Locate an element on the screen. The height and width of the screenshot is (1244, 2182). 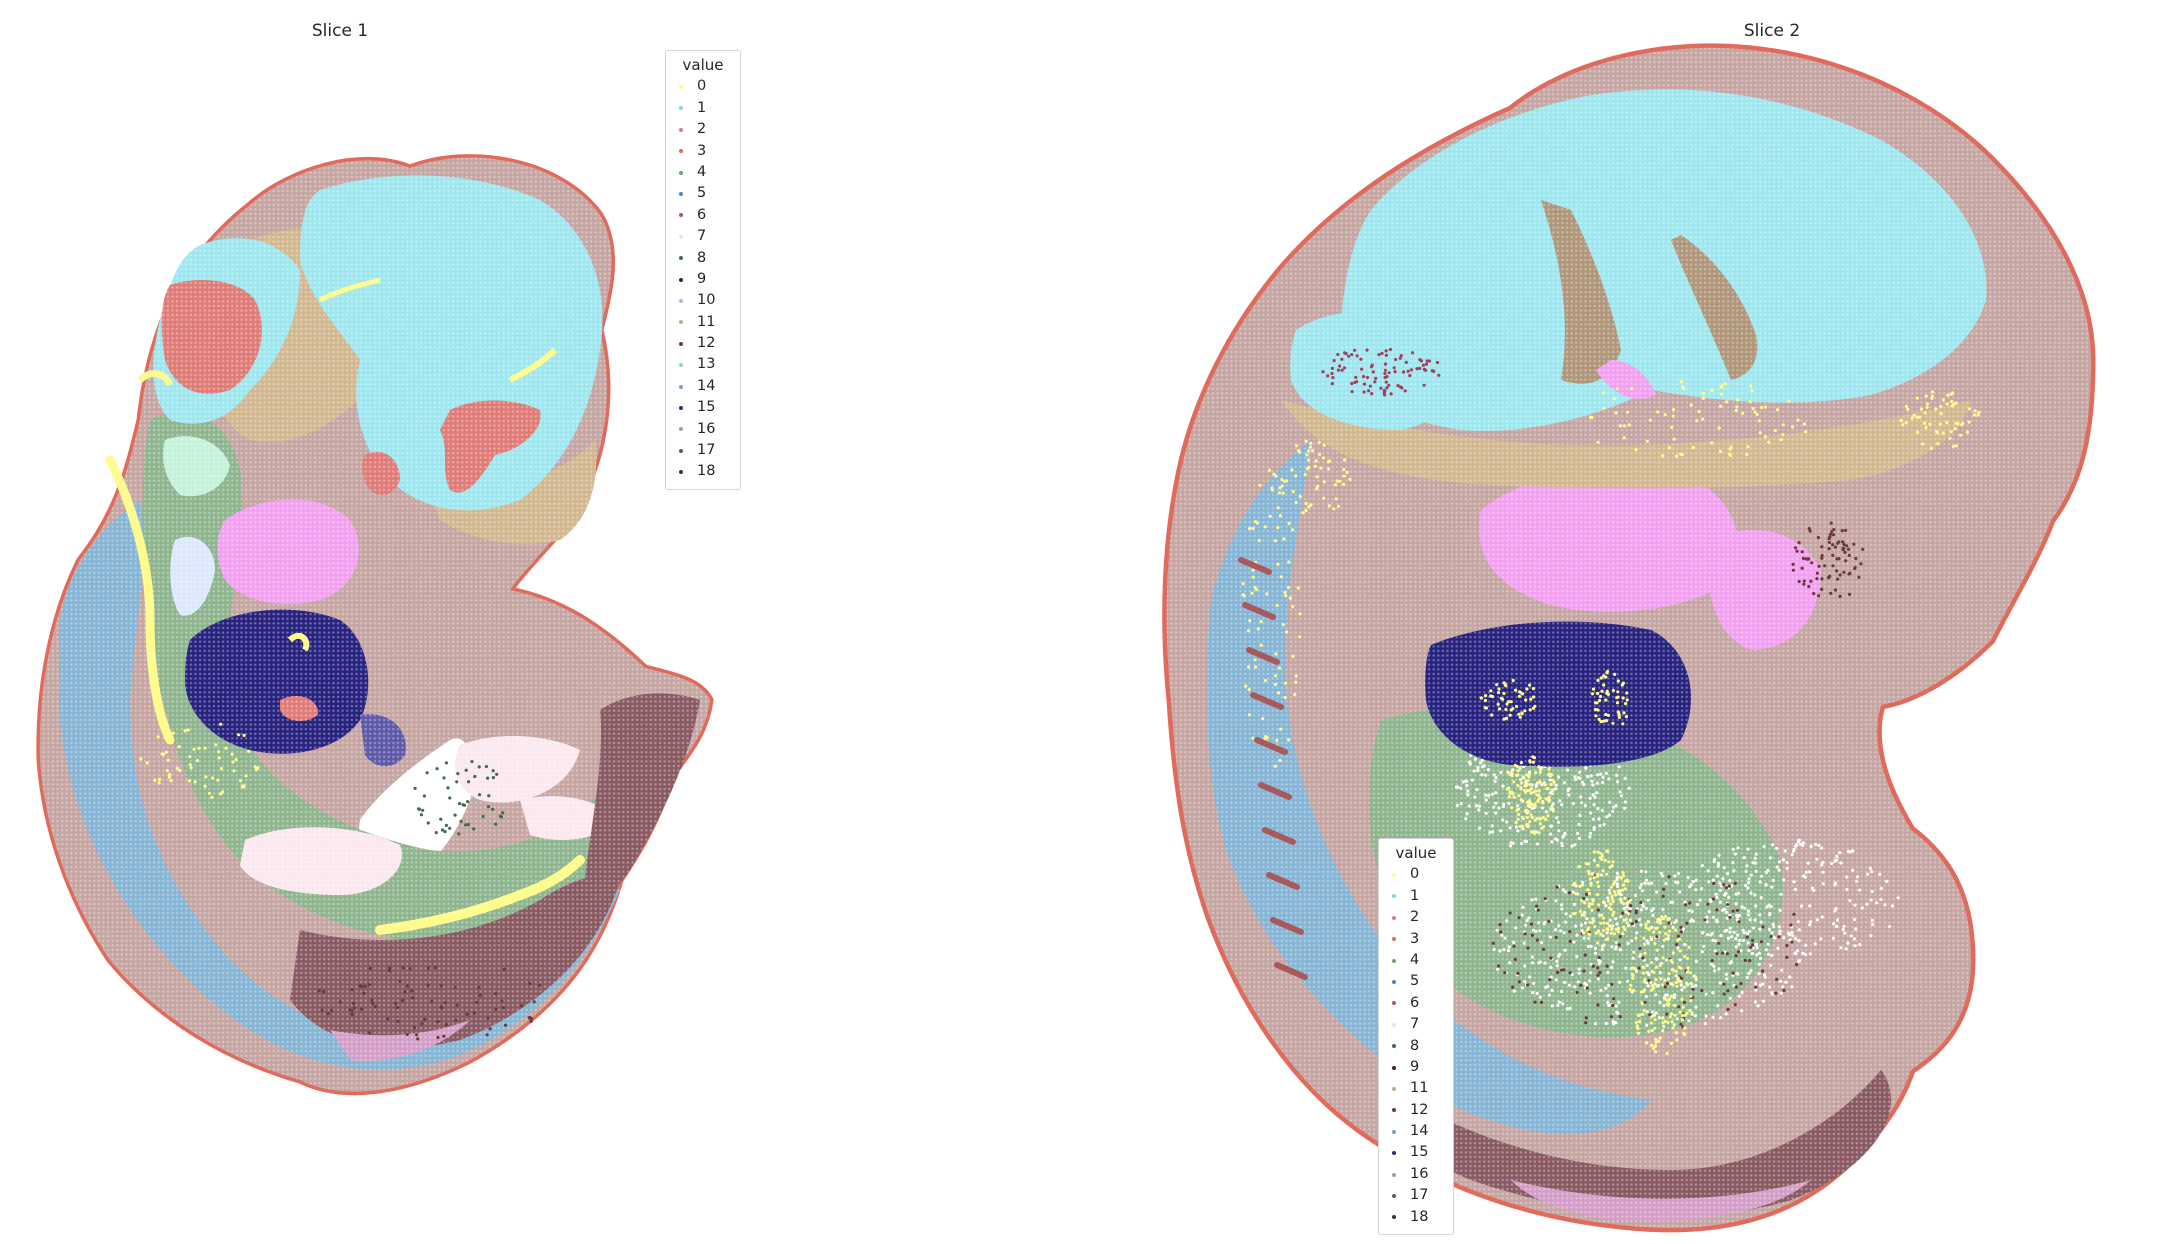
legend-label: 10 is located at coordinates (706, 300).